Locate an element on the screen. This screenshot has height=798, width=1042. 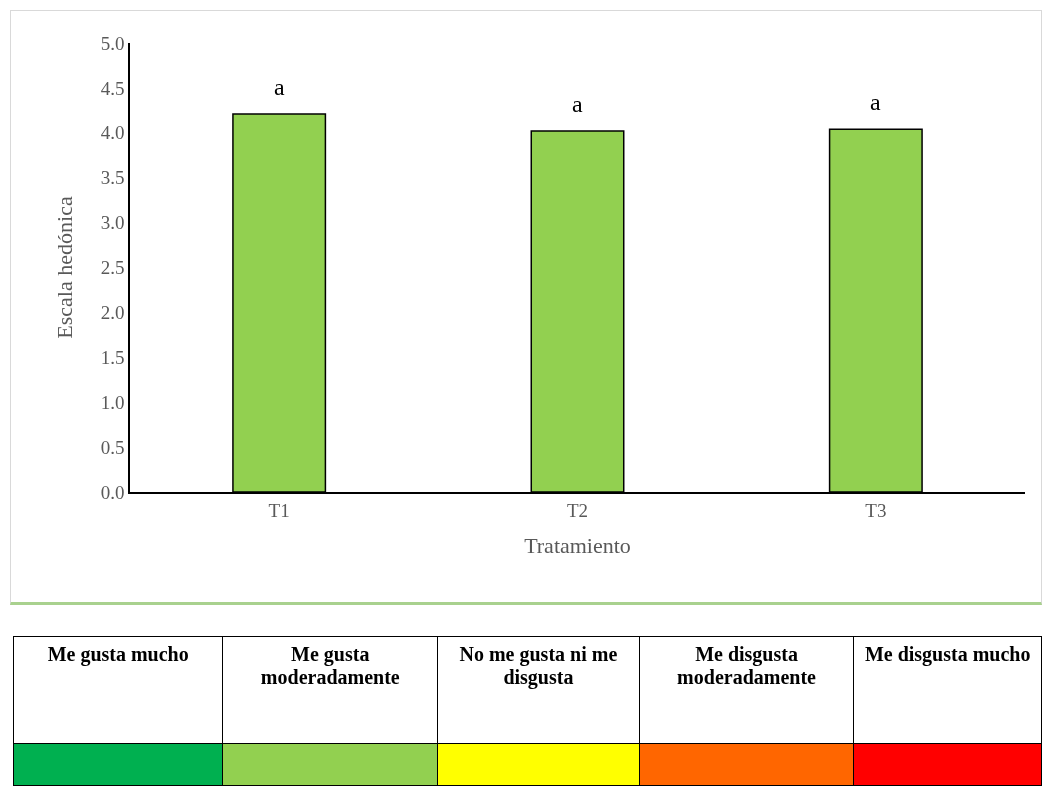
text: No me gusta ni me disgusta is located at coordinates (538, 690).